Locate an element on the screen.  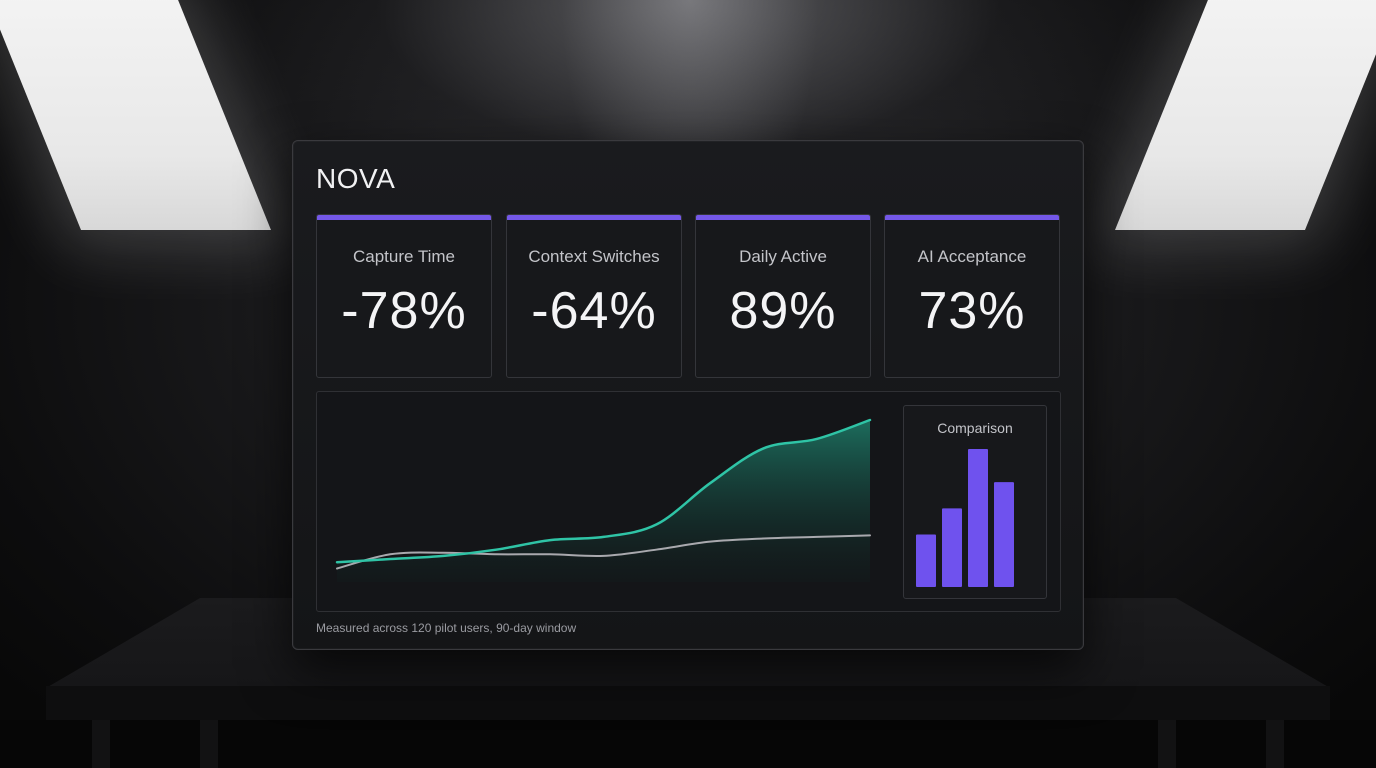
comparison-title: Comparison is located at coordinates (975, 428).